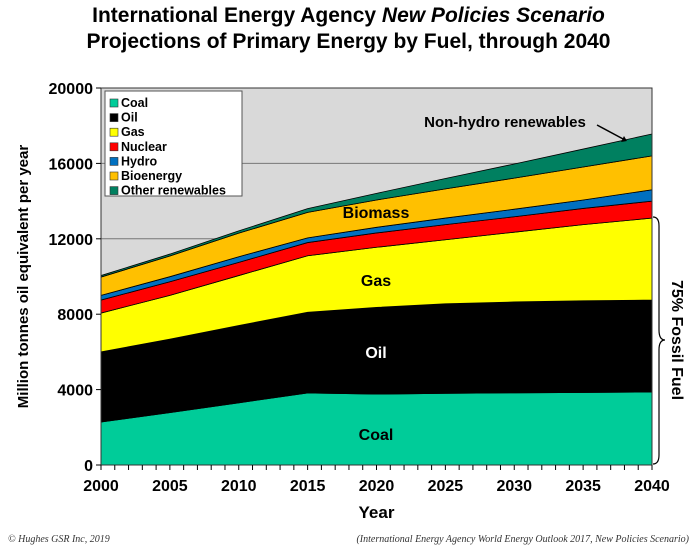 This screenshot has height=551, width=697. Describe the element at coordinates (59, 539) in the screenshot. I see `copyright: © Hughes GSR Inc, 2019` at that location.